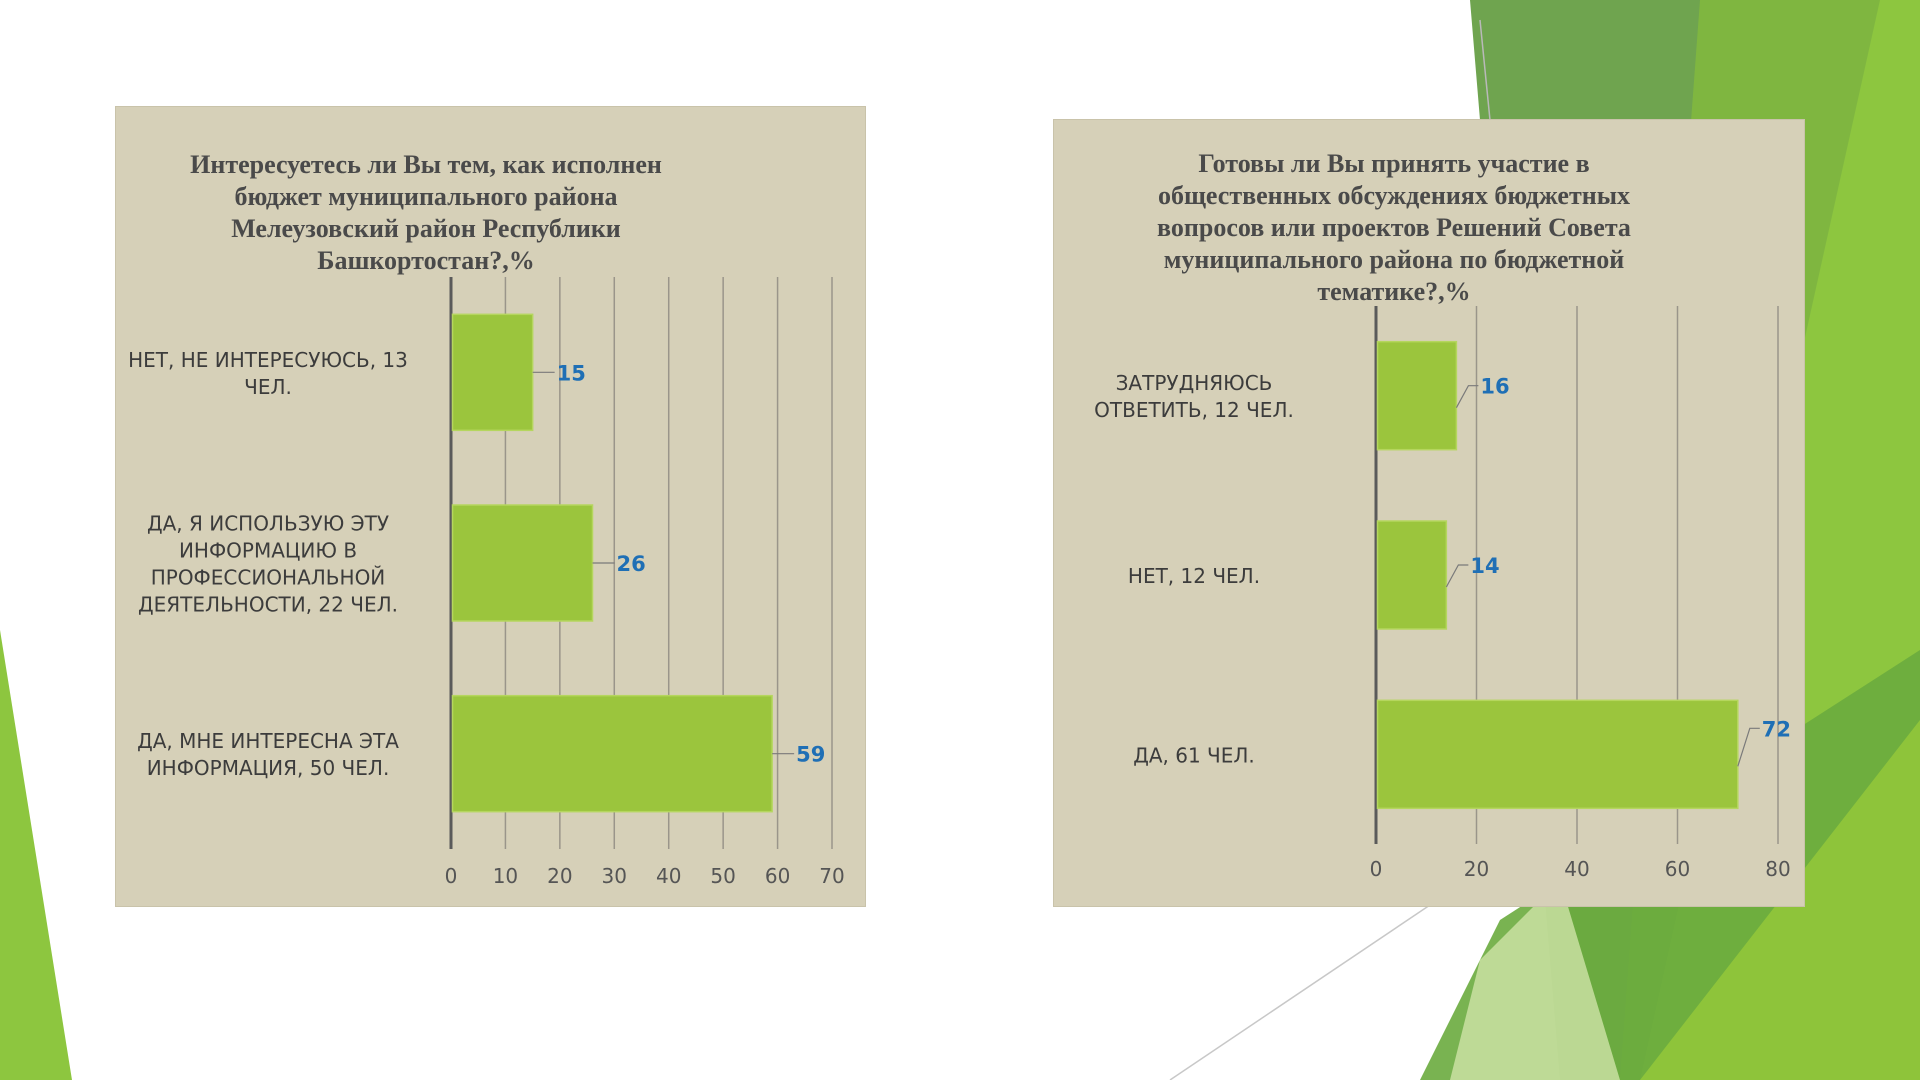 This screenshot has height=1080, width=1920. I want to click on x-tick-label: 80, so click(1777, 869).